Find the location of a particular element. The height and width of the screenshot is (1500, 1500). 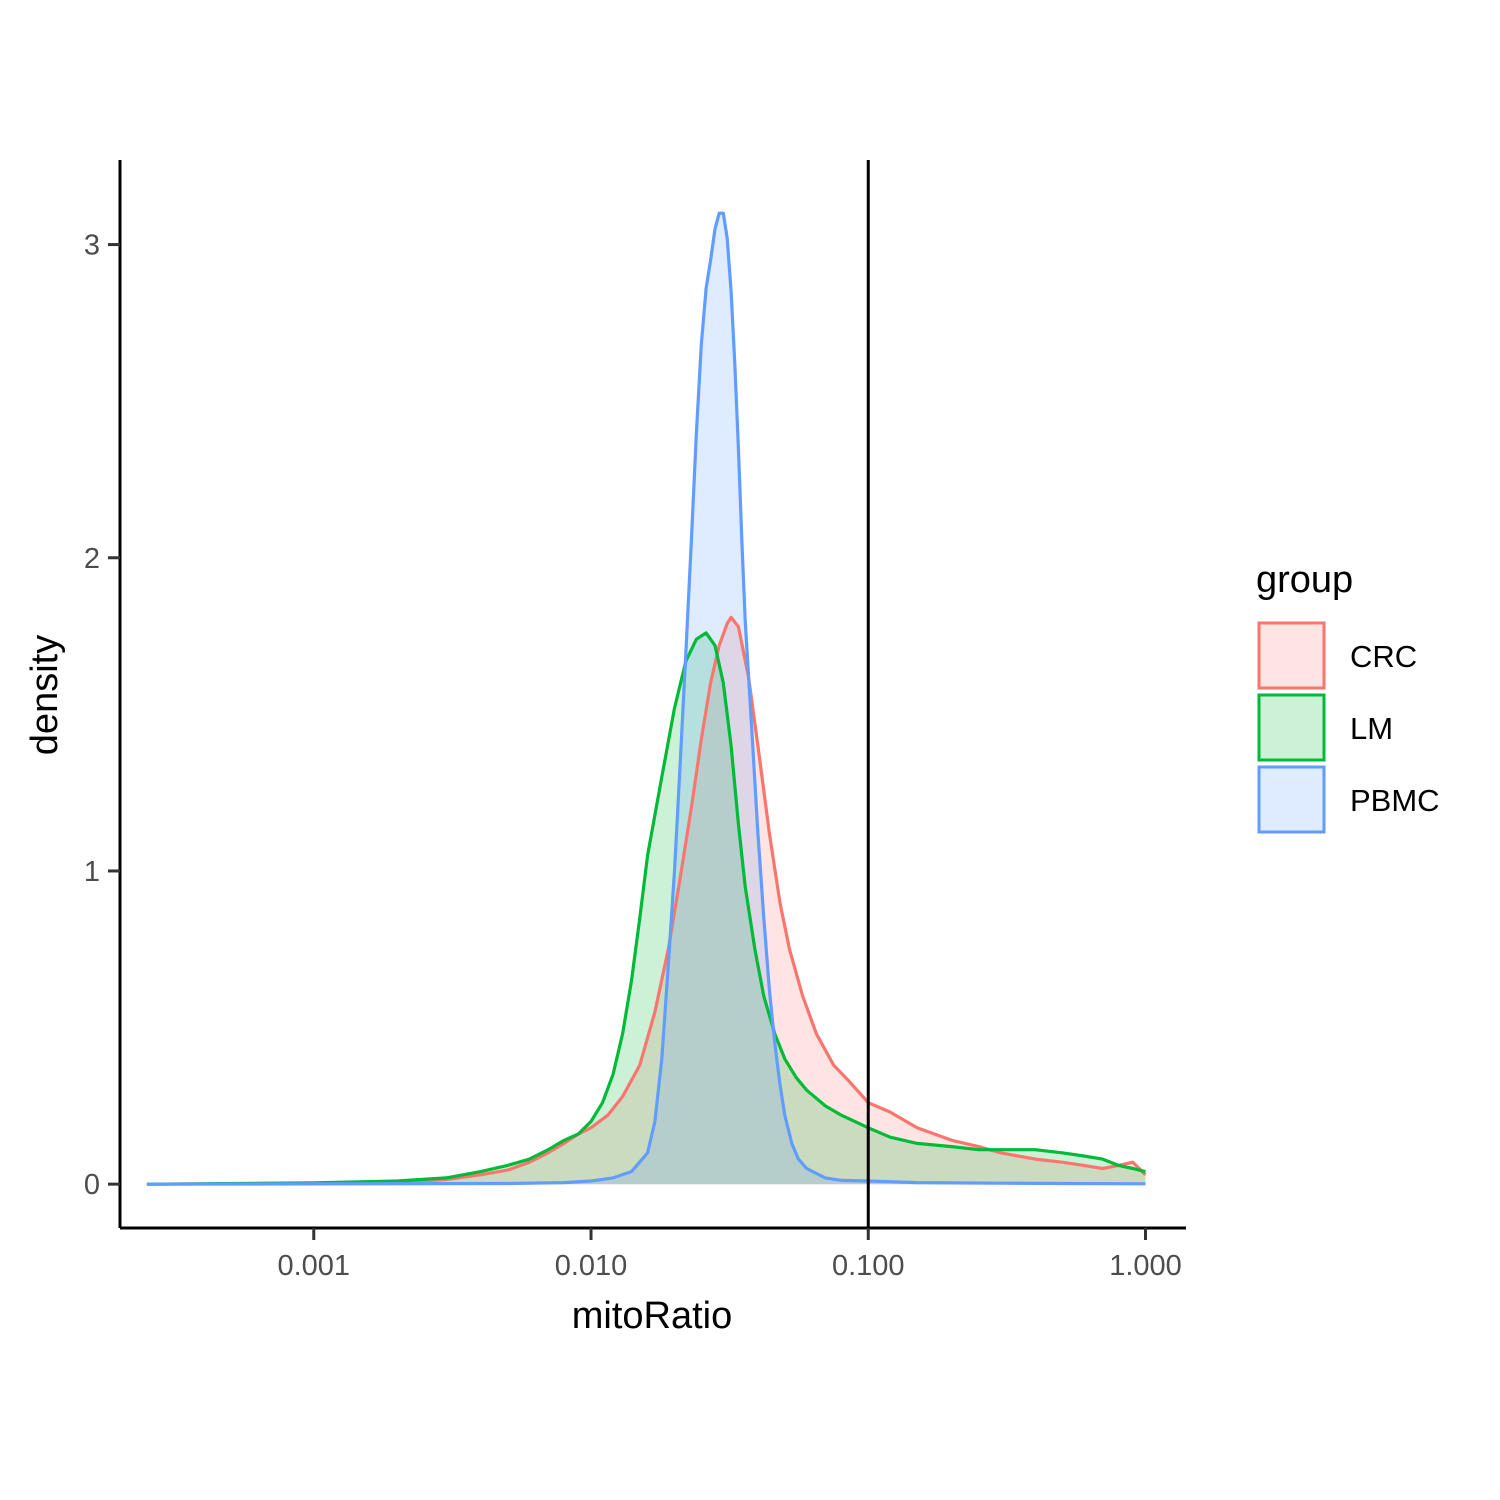

y-tick-label: 1 is located at coordinates (92, 872).